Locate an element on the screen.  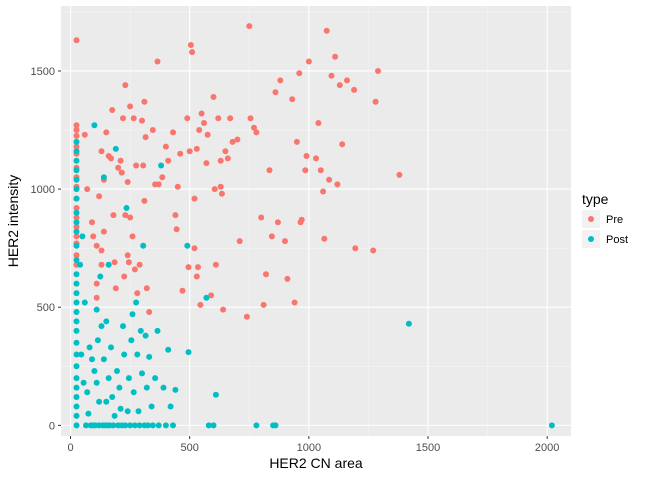
legend-label-pre: Pre is located at coordinates (614, 220).